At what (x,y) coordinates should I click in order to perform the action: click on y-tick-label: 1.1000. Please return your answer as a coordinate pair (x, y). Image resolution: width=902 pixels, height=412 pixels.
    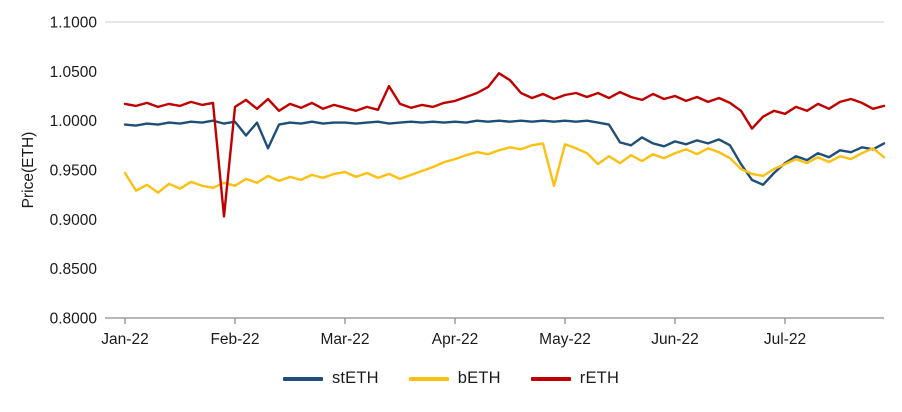
    Looking at the image, I should click on (74, 23).